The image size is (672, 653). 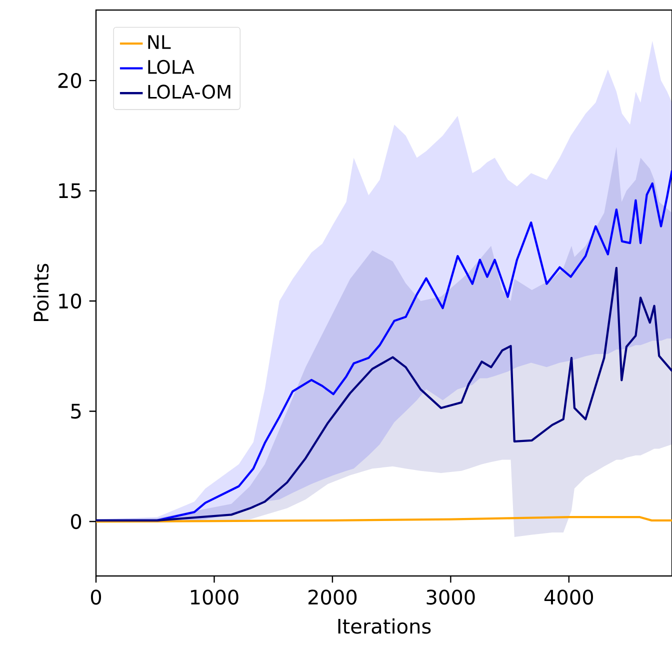 What do you see at coordinates (70, 301) in the screenshot?
I see `y-tick-label: 10` at bounding box center [70, 301].